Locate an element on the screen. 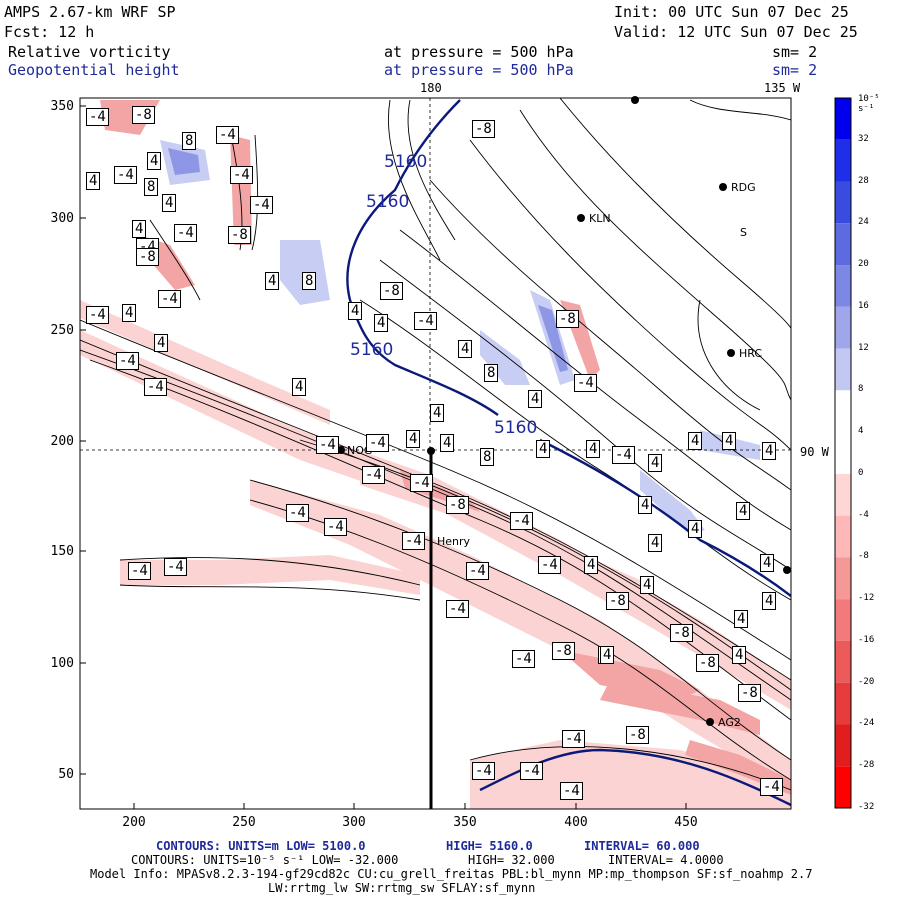  model-title: AMPS 2.67-km WRF SP is located at coordinates (90, 12).